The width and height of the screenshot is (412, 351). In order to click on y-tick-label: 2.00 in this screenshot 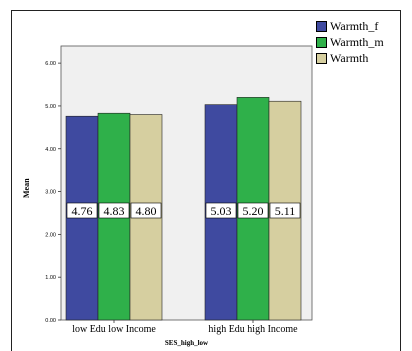, I will do `click(50, 235)`.